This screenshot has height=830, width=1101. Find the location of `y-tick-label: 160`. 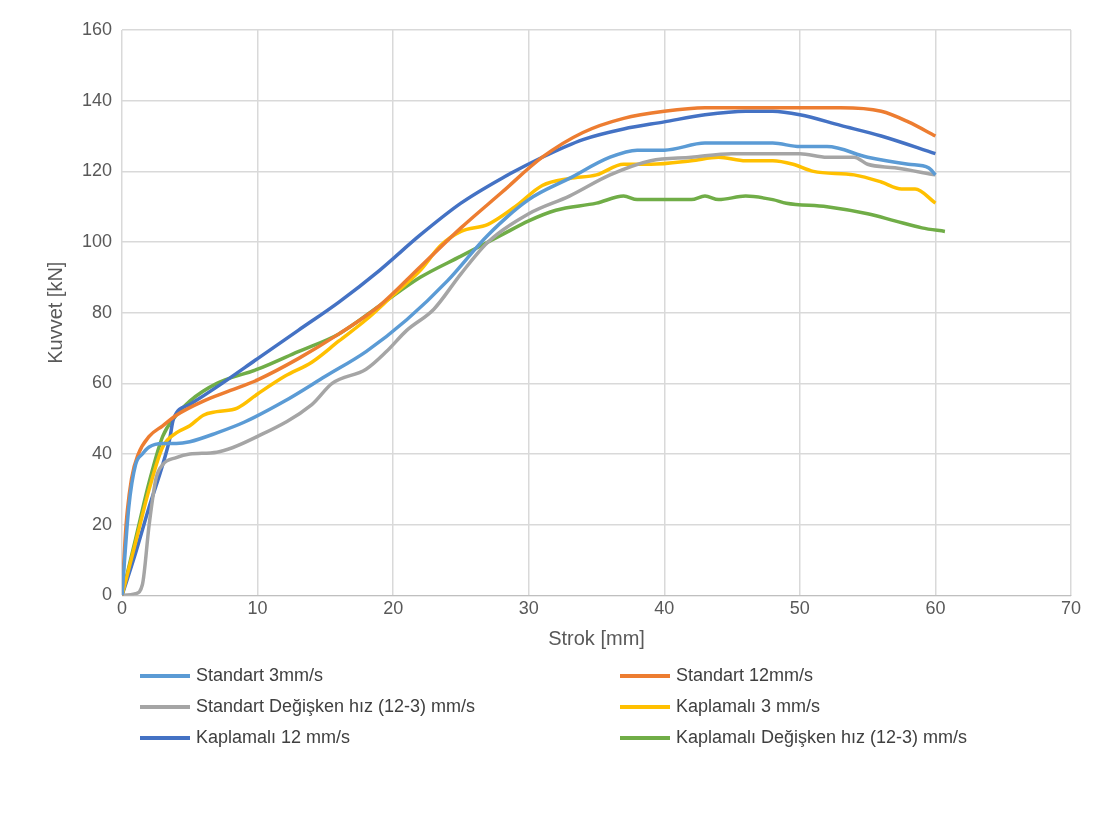

y-tick-label: 160 is located at coordinates (97, 28).